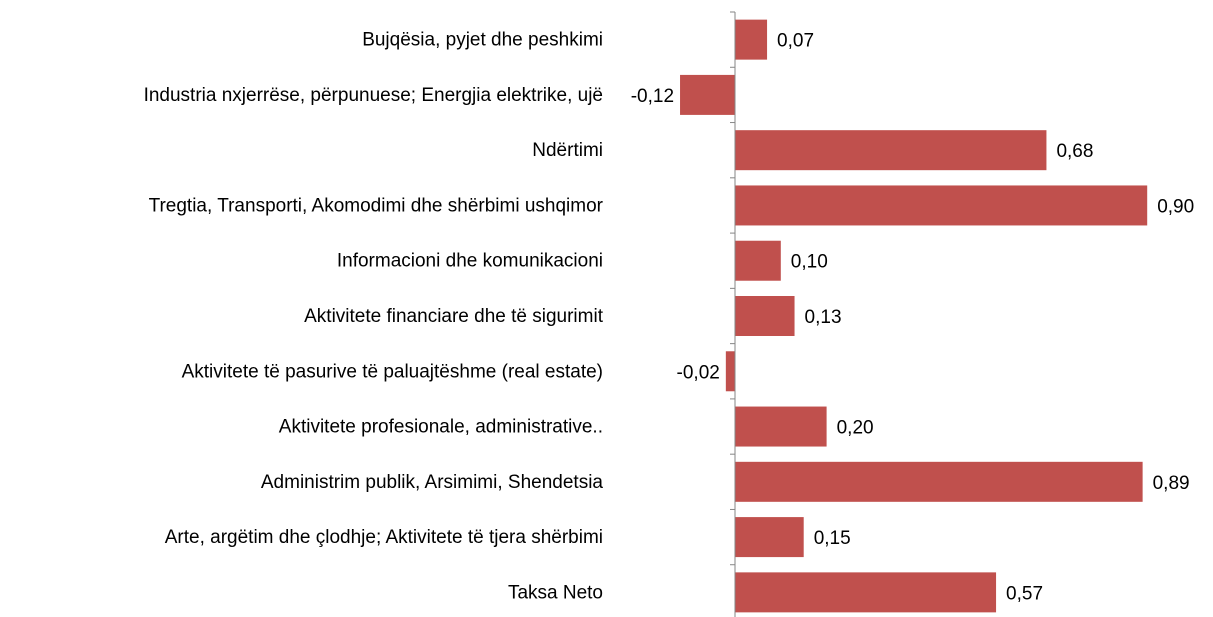 This screenshot has height=617, width=1213. I want to click on value-label: 0,13, so click(823, 317).